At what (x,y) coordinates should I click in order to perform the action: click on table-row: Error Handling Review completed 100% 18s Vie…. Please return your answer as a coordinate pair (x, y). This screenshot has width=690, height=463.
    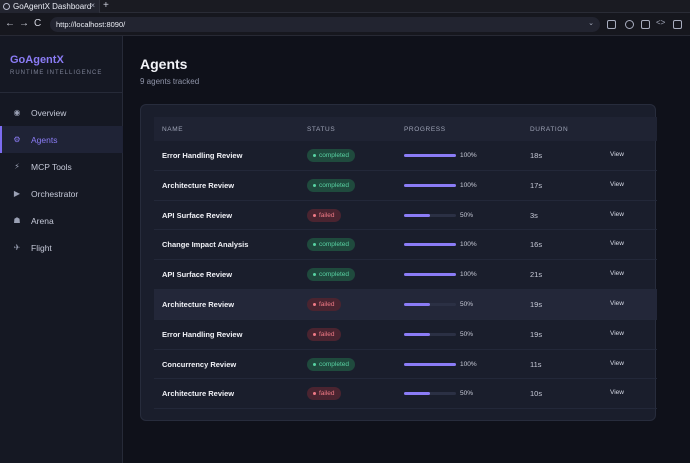
    Looking at the image, I should click on (405, 156).